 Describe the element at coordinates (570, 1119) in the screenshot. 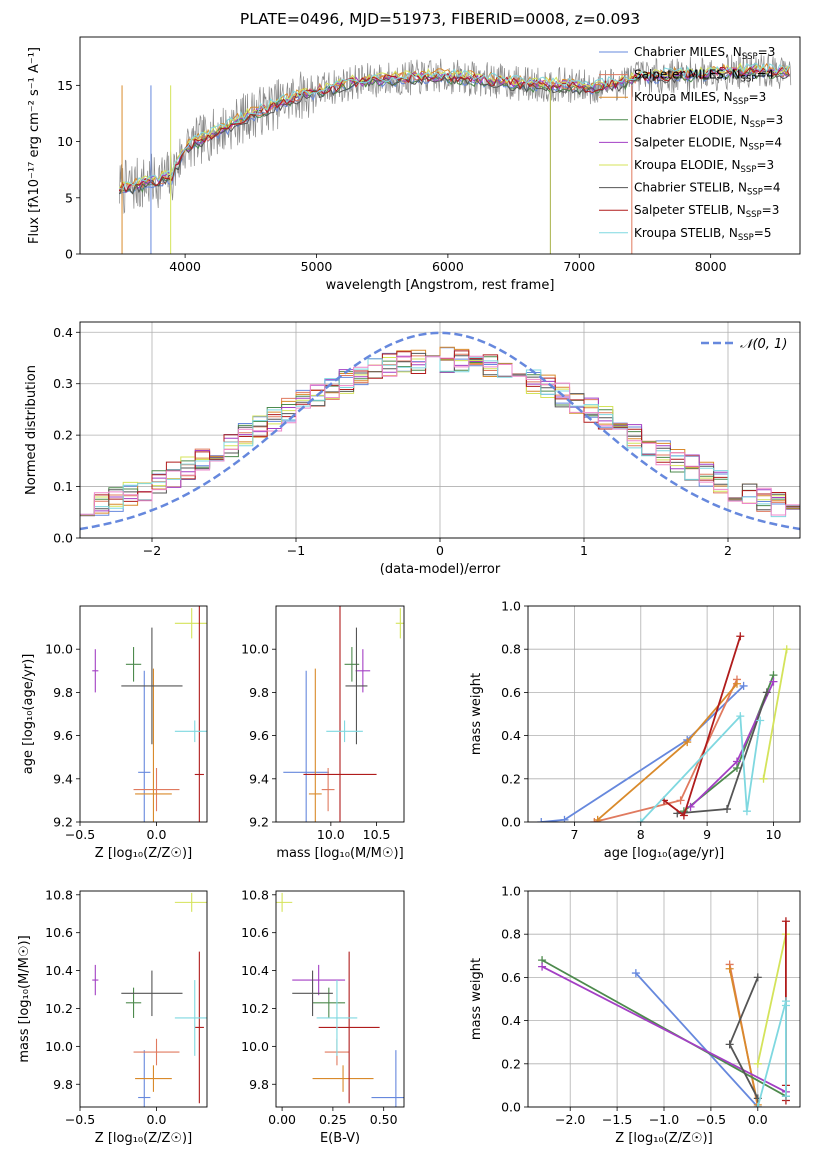

I see `x-tick-label: −2.0` at that location.